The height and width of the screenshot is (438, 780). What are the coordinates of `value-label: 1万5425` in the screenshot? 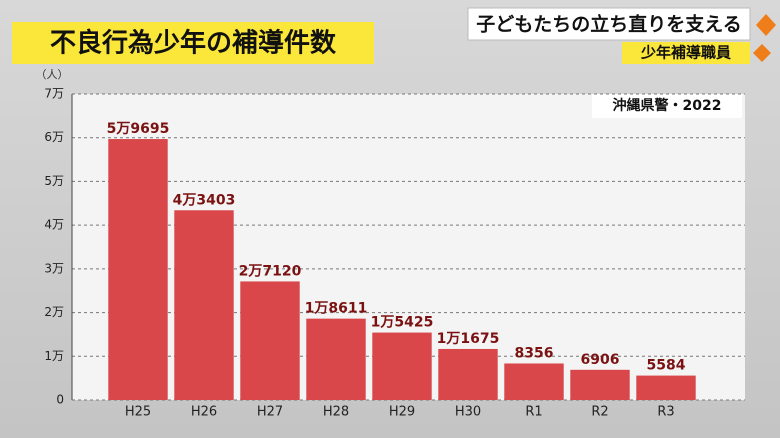 It's located at (402, 323).